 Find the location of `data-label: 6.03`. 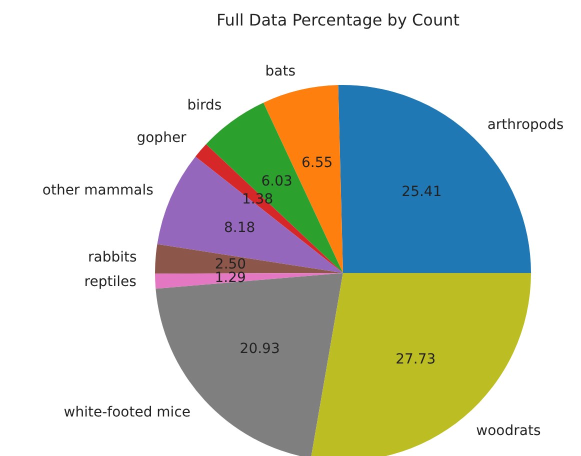

data-label: 6.03 is located at coordinates (276, 182).